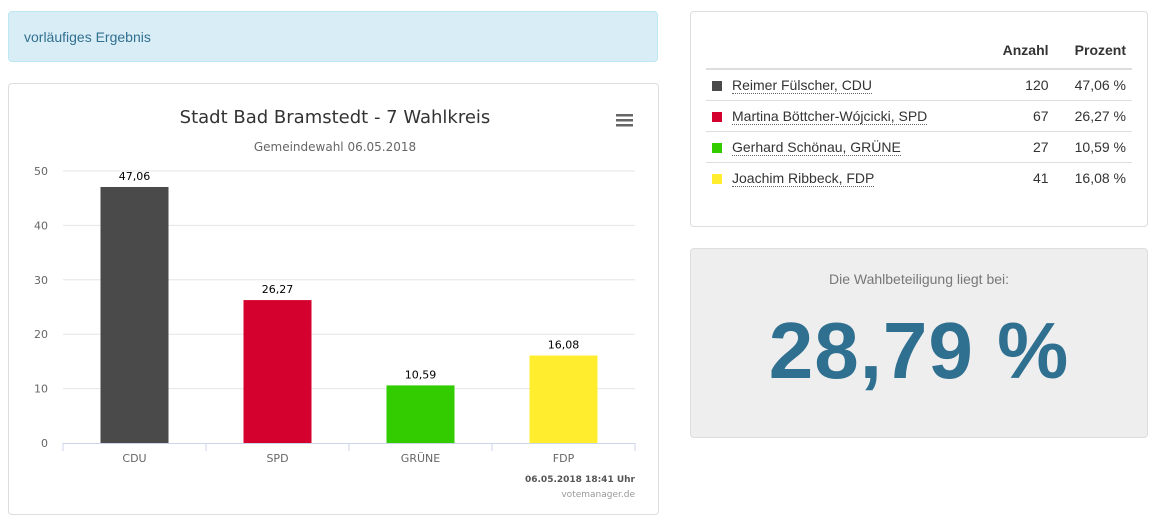 The image size is (1161, 527). I want to click on votes-cell: 67, so click(1019, 116).